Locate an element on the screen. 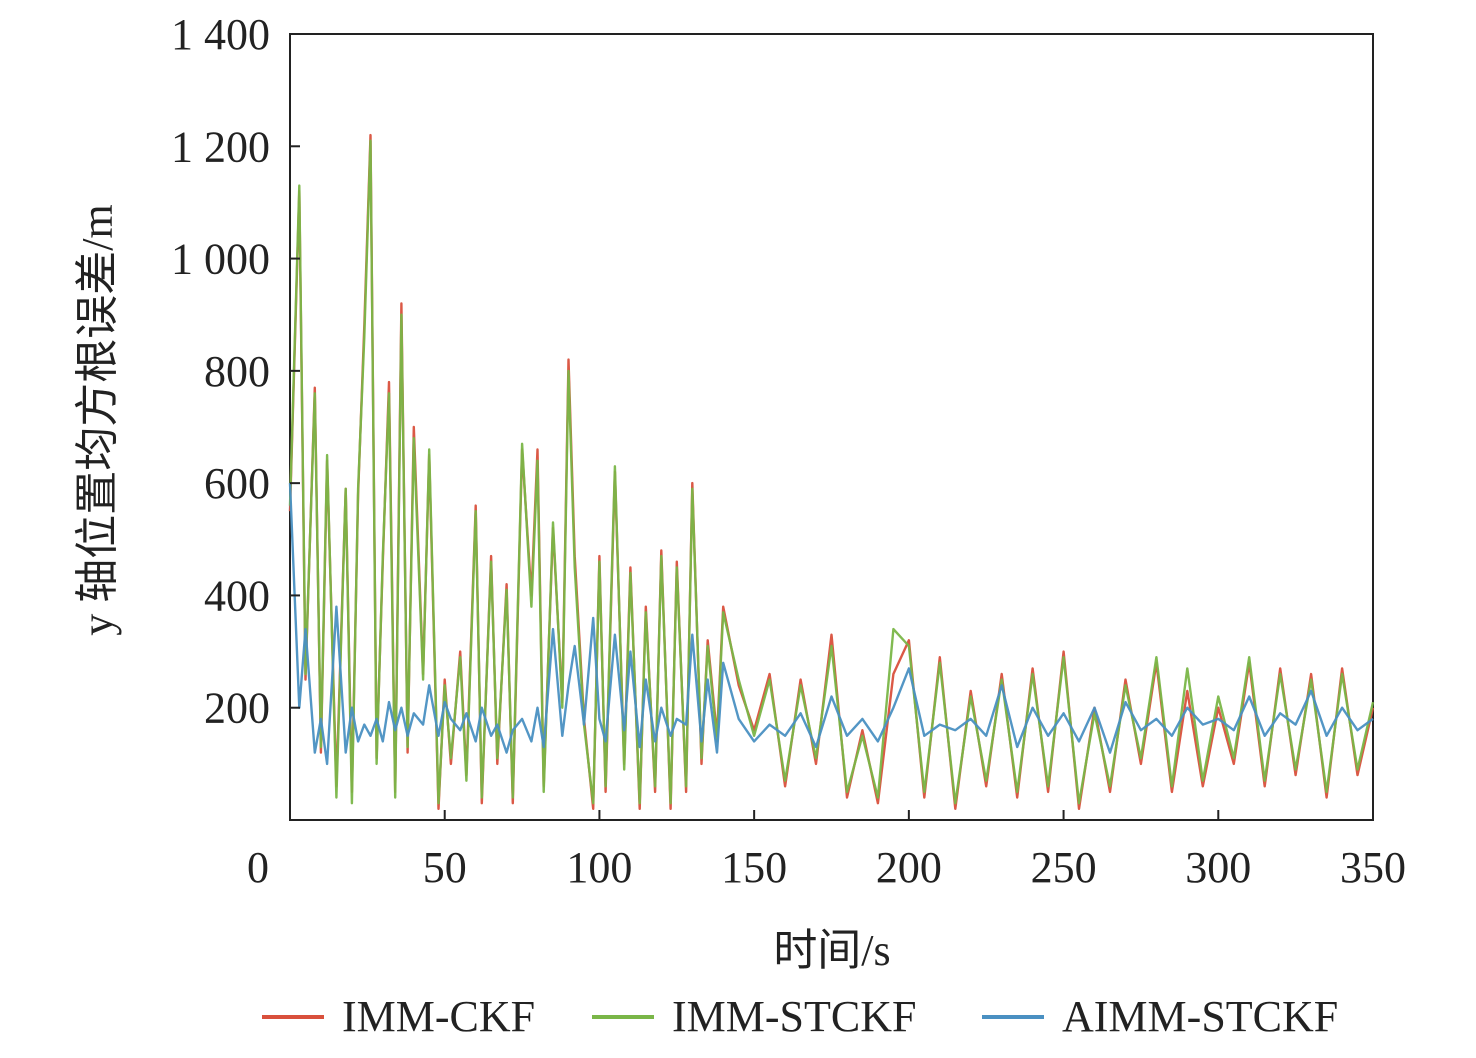 The height and width of the screenshot is (1058, 1476). x-tick-label: 100 is located at coordinates (599, 867).